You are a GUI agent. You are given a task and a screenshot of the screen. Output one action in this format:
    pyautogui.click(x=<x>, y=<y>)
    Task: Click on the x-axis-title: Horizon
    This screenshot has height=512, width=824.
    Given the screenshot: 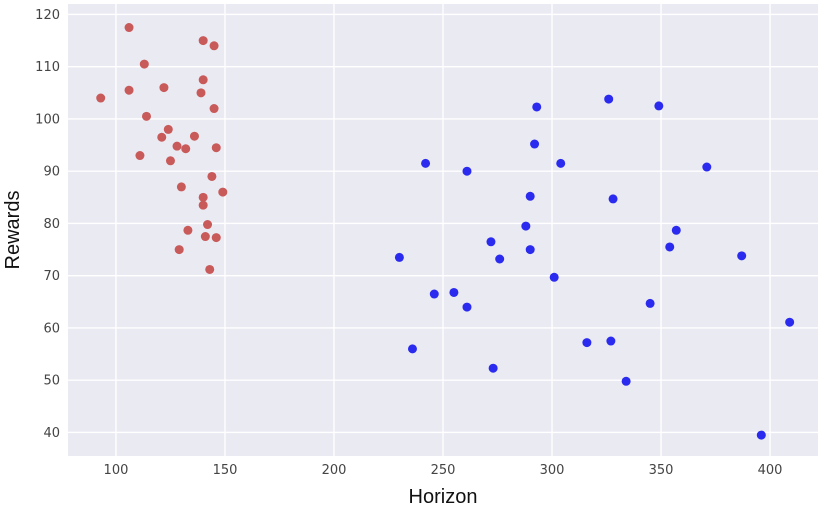 What is the action you would take?
    pyautogui.click(x=443, y=496)
    